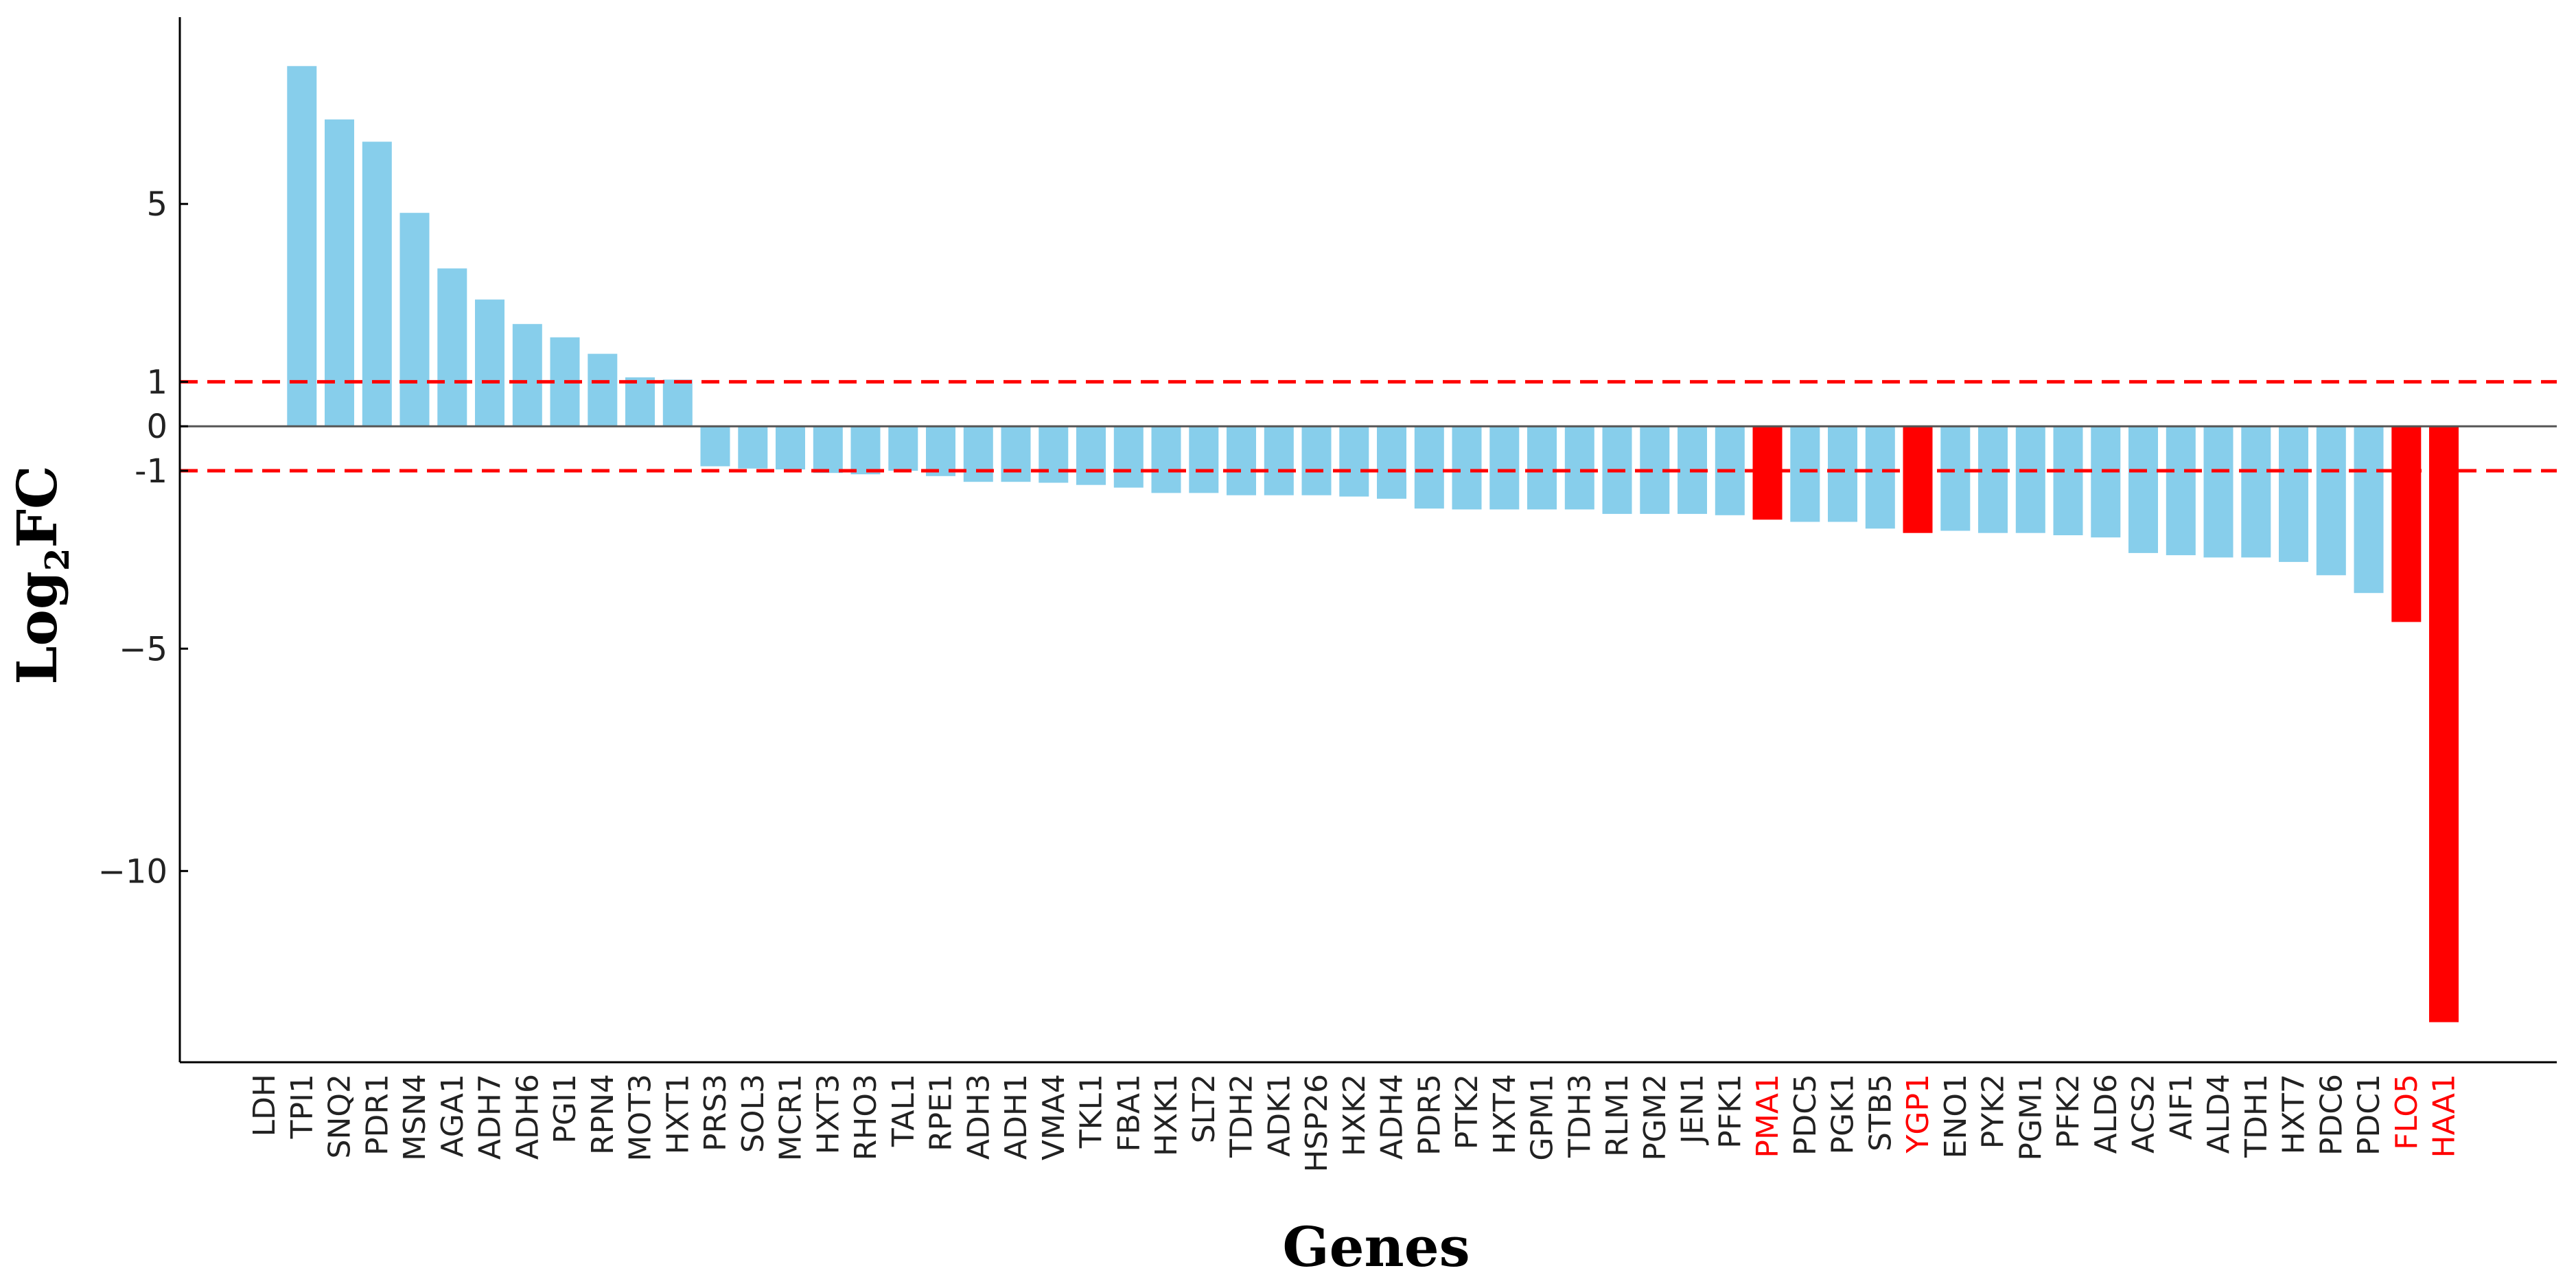 The width and height of the screenshot is (2576, 1288). Describe the element at coordinates (1279, 1115) in the screenshot. I see `x-tick-label-adk1: ADK1` at that location.